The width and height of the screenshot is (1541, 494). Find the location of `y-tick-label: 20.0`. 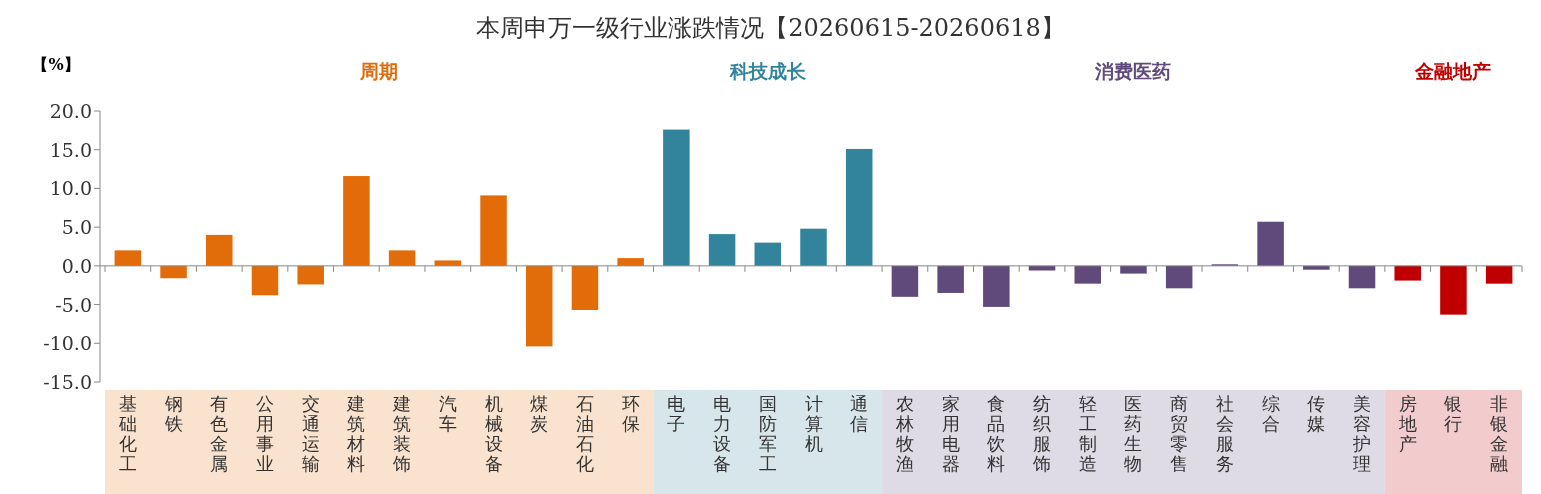

y-tick-label: 20.0 is located at coordinates (70, 111).